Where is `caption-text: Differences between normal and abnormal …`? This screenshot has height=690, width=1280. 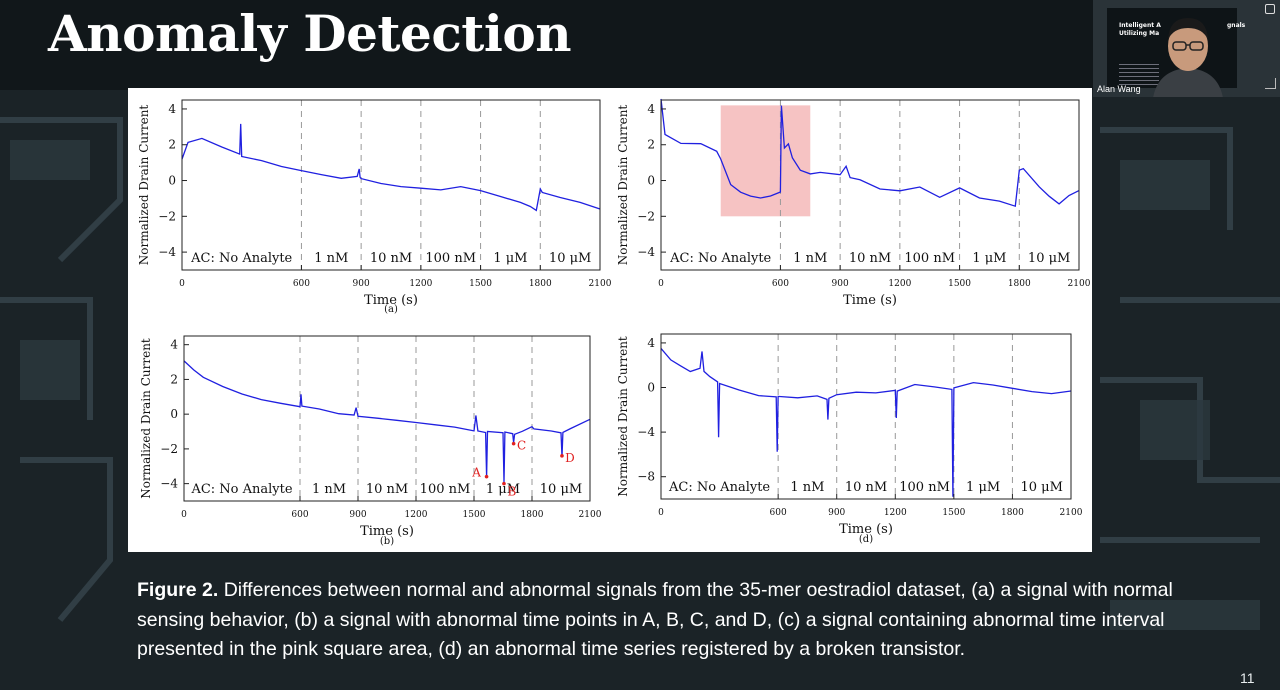 caption-text: Differences between normal and abnormal … is located at coordinates (655, 619).